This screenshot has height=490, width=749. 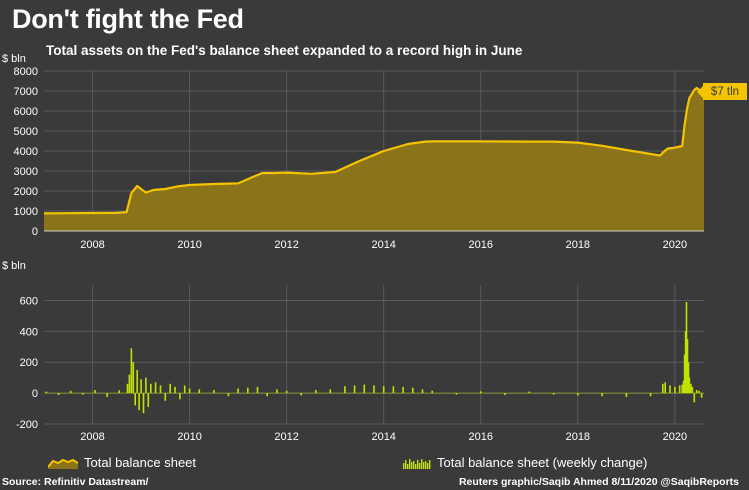 I want to click on top-y-tick-label: 6000, so click(x=26, y=112).